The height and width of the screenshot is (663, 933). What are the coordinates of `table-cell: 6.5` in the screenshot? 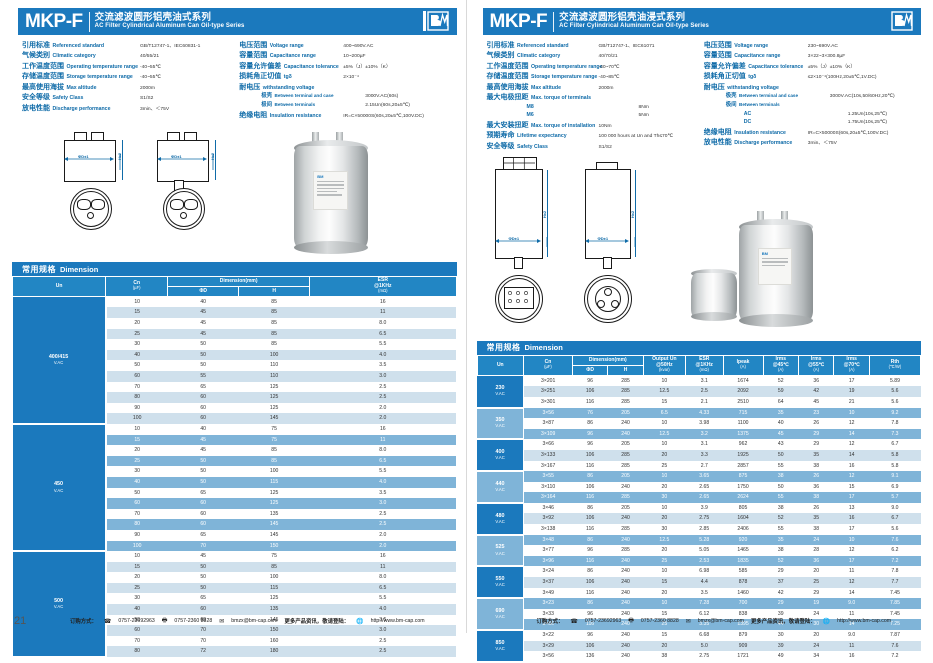 It's located at (383, 334).